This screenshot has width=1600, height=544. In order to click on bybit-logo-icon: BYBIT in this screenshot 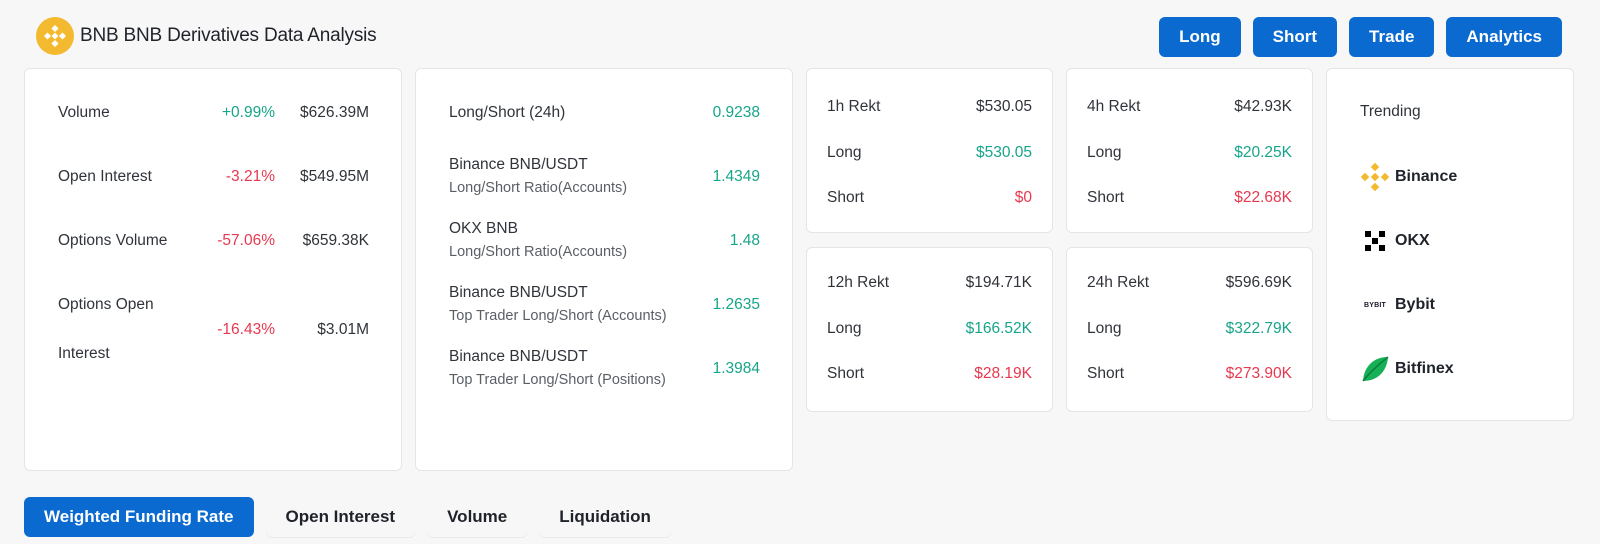, I will do `click(1375, 305)`.